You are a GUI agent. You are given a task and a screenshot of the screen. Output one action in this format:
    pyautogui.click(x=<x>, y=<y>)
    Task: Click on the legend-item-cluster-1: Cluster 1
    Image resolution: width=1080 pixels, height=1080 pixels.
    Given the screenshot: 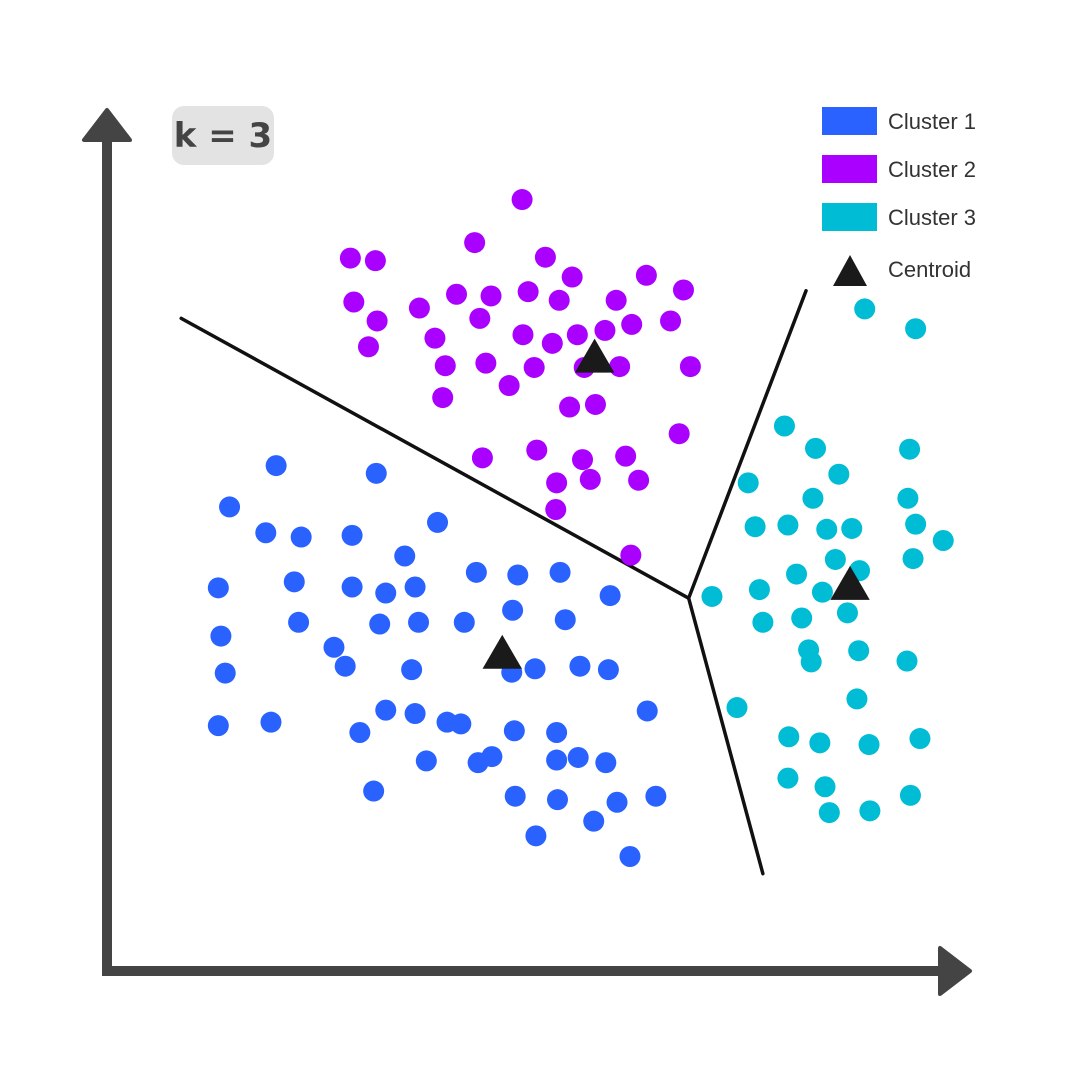 What is the action you would take?
    pyautogui.click(x=899, y=121)
    